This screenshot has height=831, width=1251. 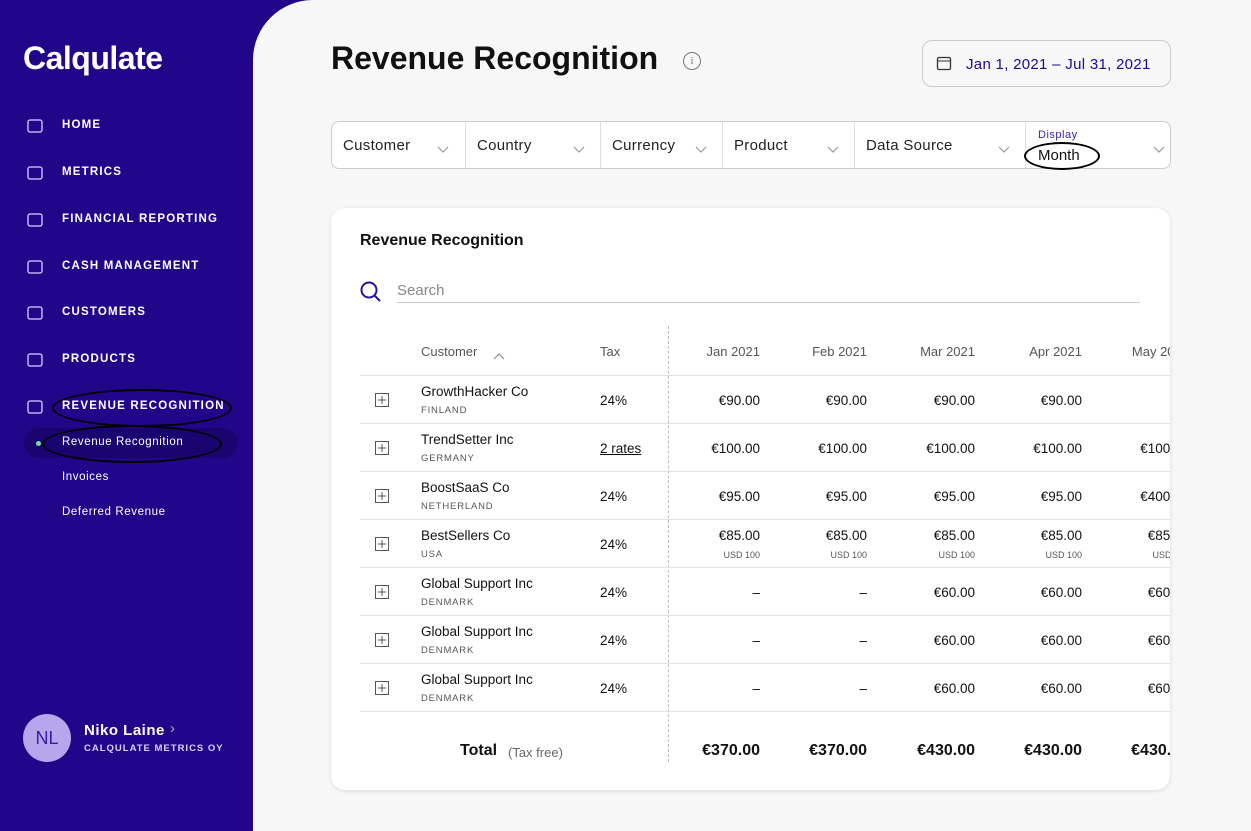 I want to click on nav-item: CASH MANAGEMENT, so click(x=131, y=266).